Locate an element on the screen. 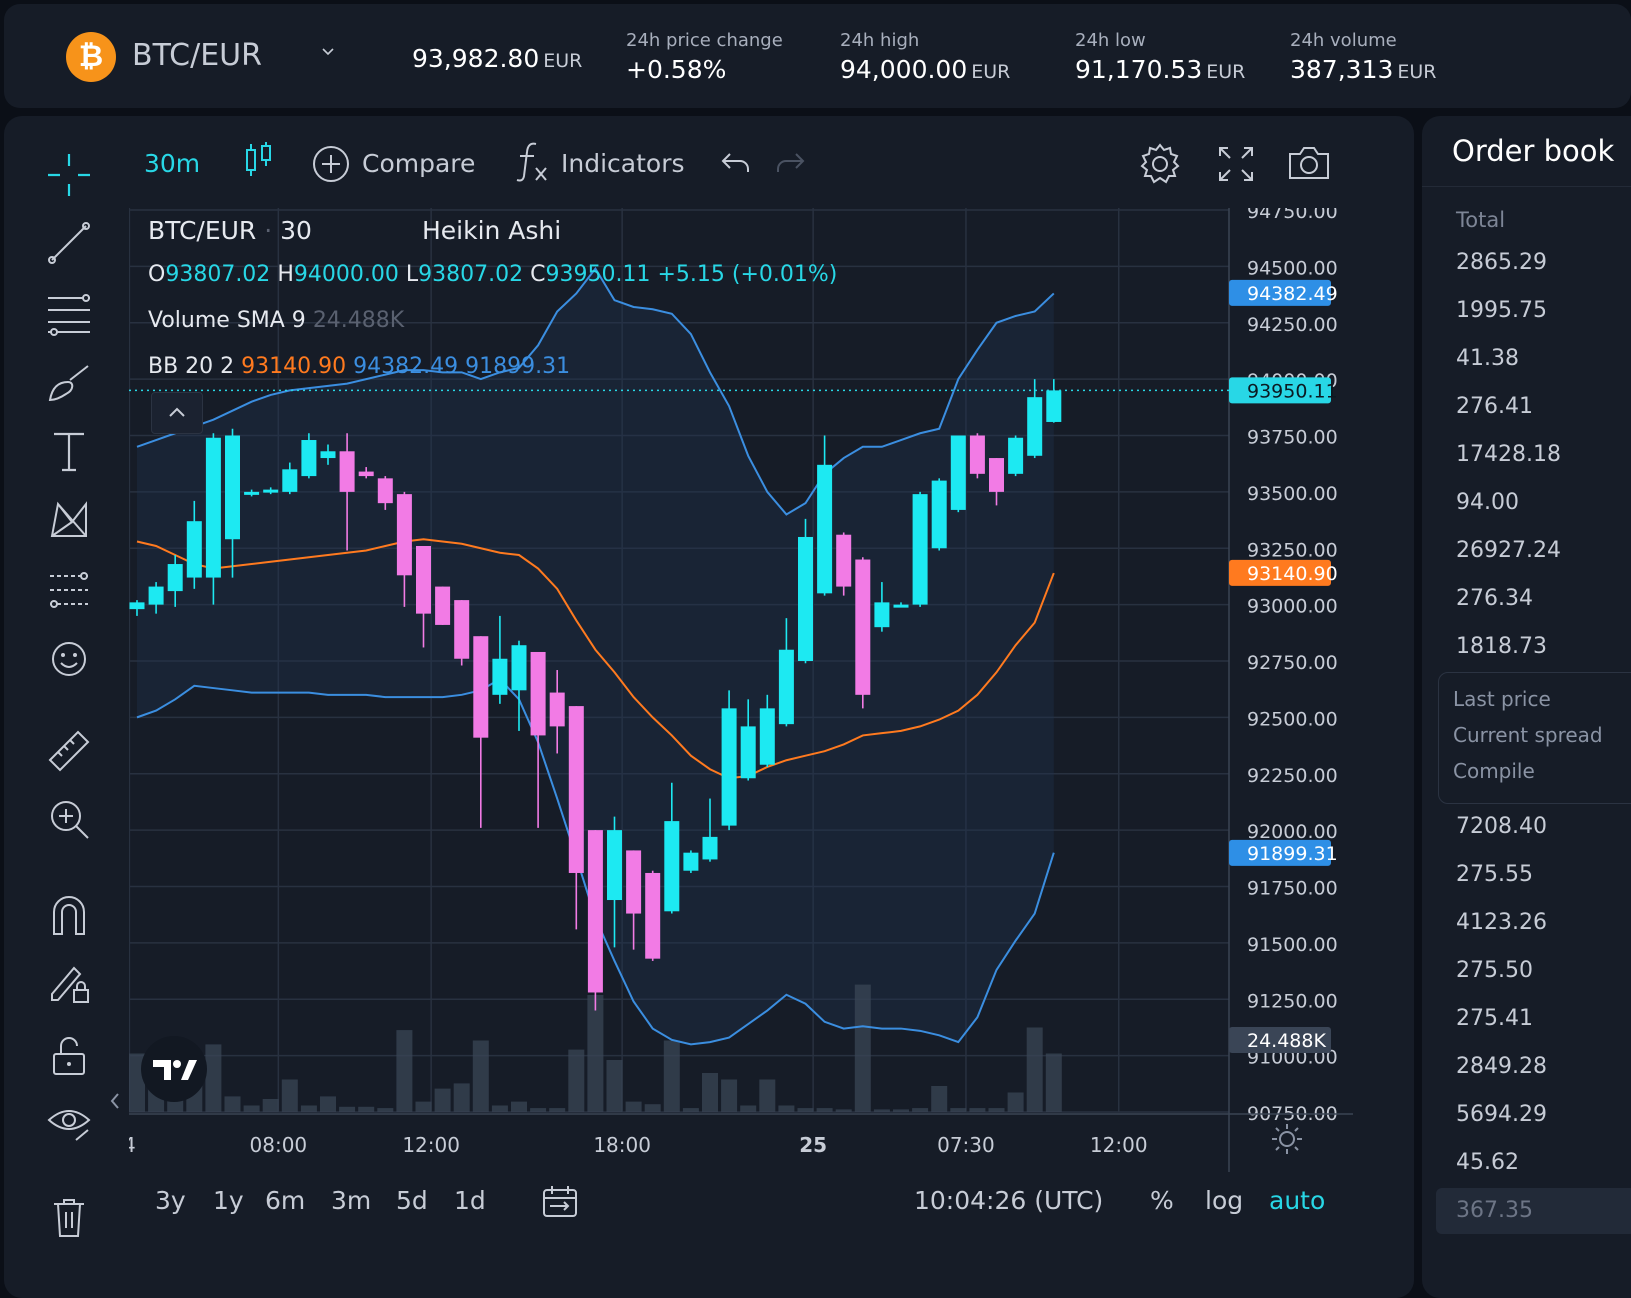  order-row: 26927.24 is located at coordinates (1508, 550).